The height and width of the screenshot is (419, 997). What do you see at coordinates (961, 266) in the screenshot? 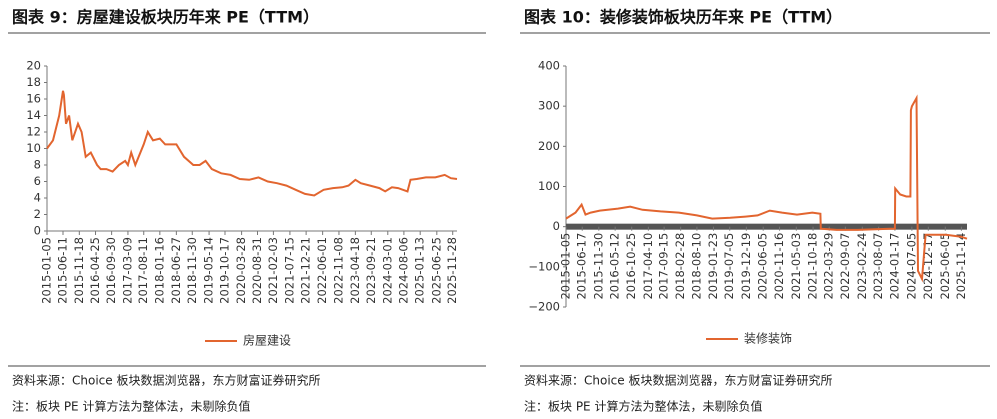
I see `x-tick-label: 2025-11-14` at bounding box center [961, 266].